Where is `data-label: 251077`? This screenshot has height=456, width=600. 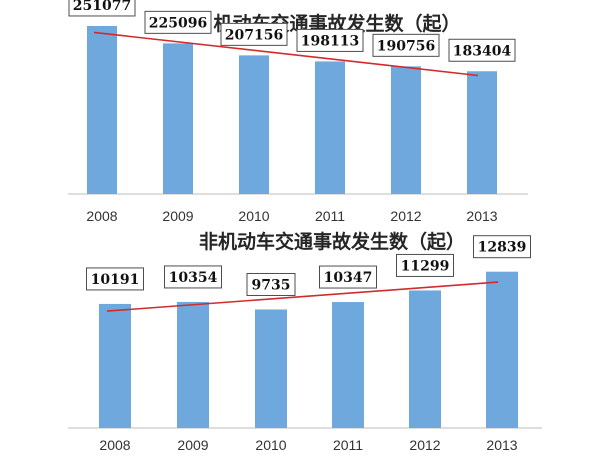
data-label: 251077 is located at coordinates (102, 8).